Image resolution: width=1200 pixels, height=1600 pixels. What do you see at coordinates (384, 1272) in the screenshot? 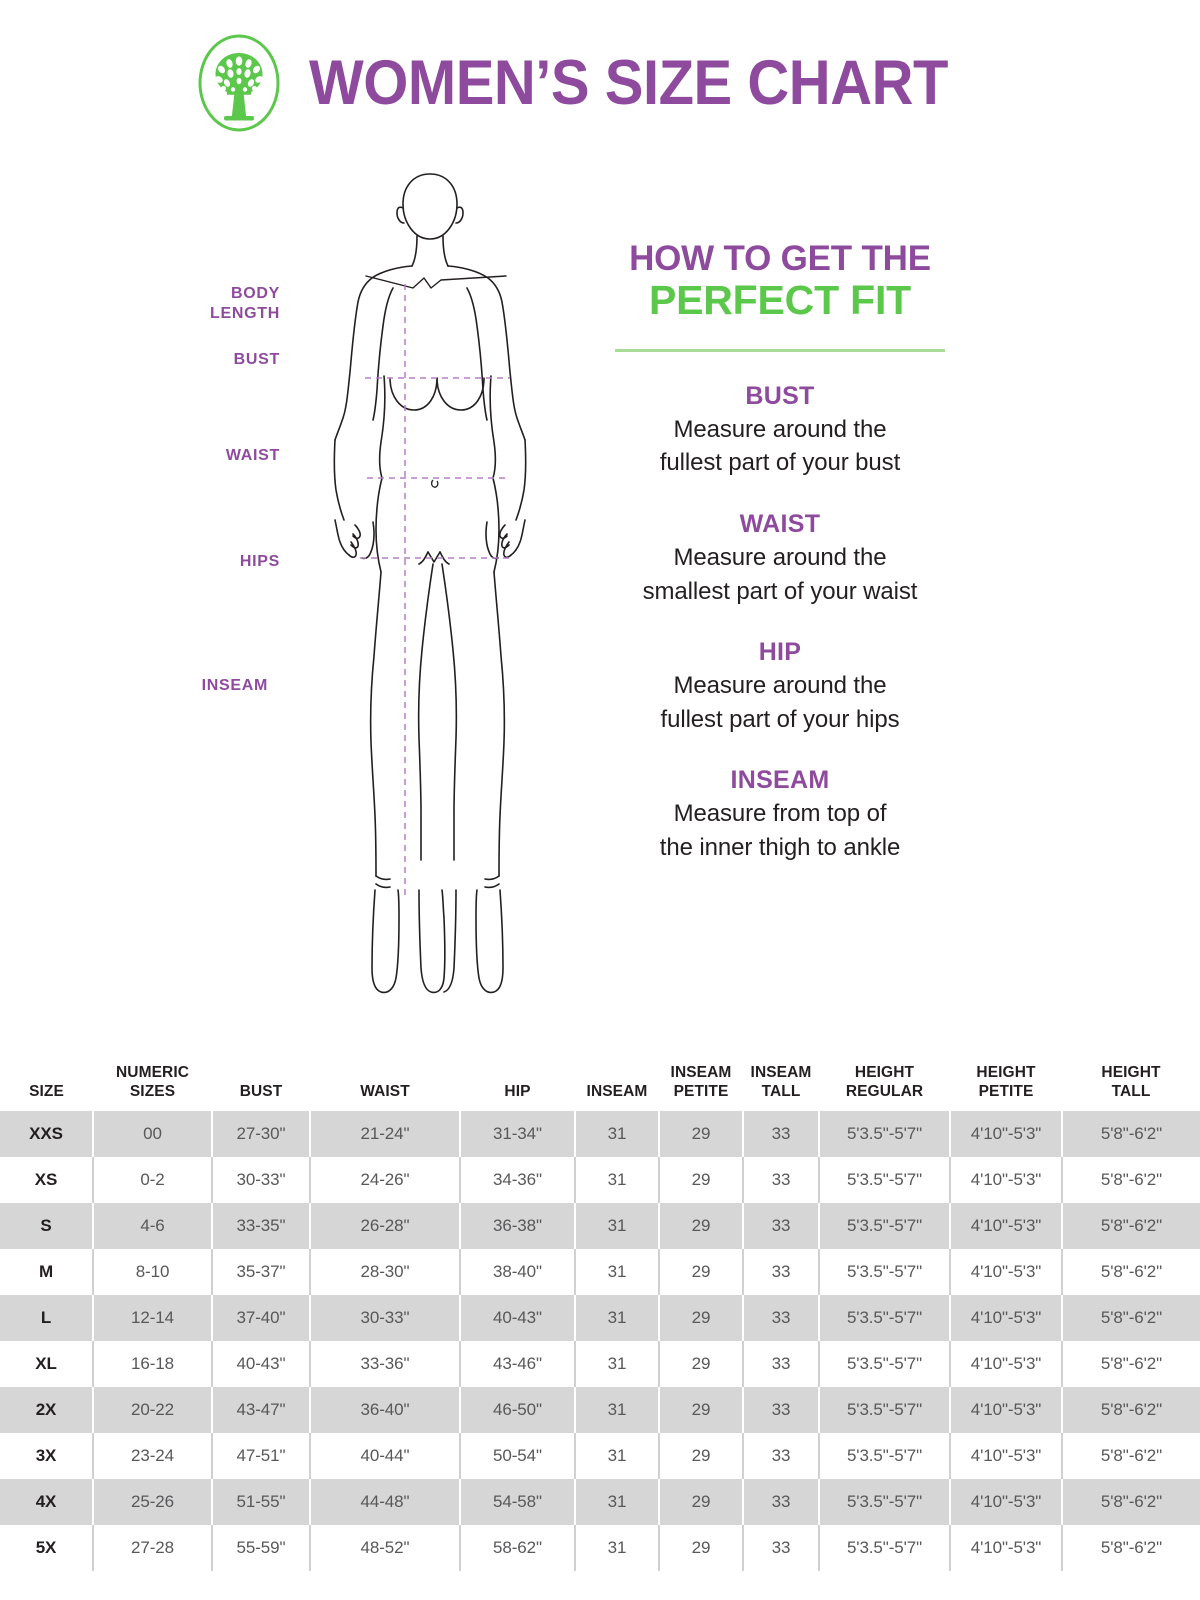
I see `cell-waist: 28-30"` at bounding box center [384, 1272].